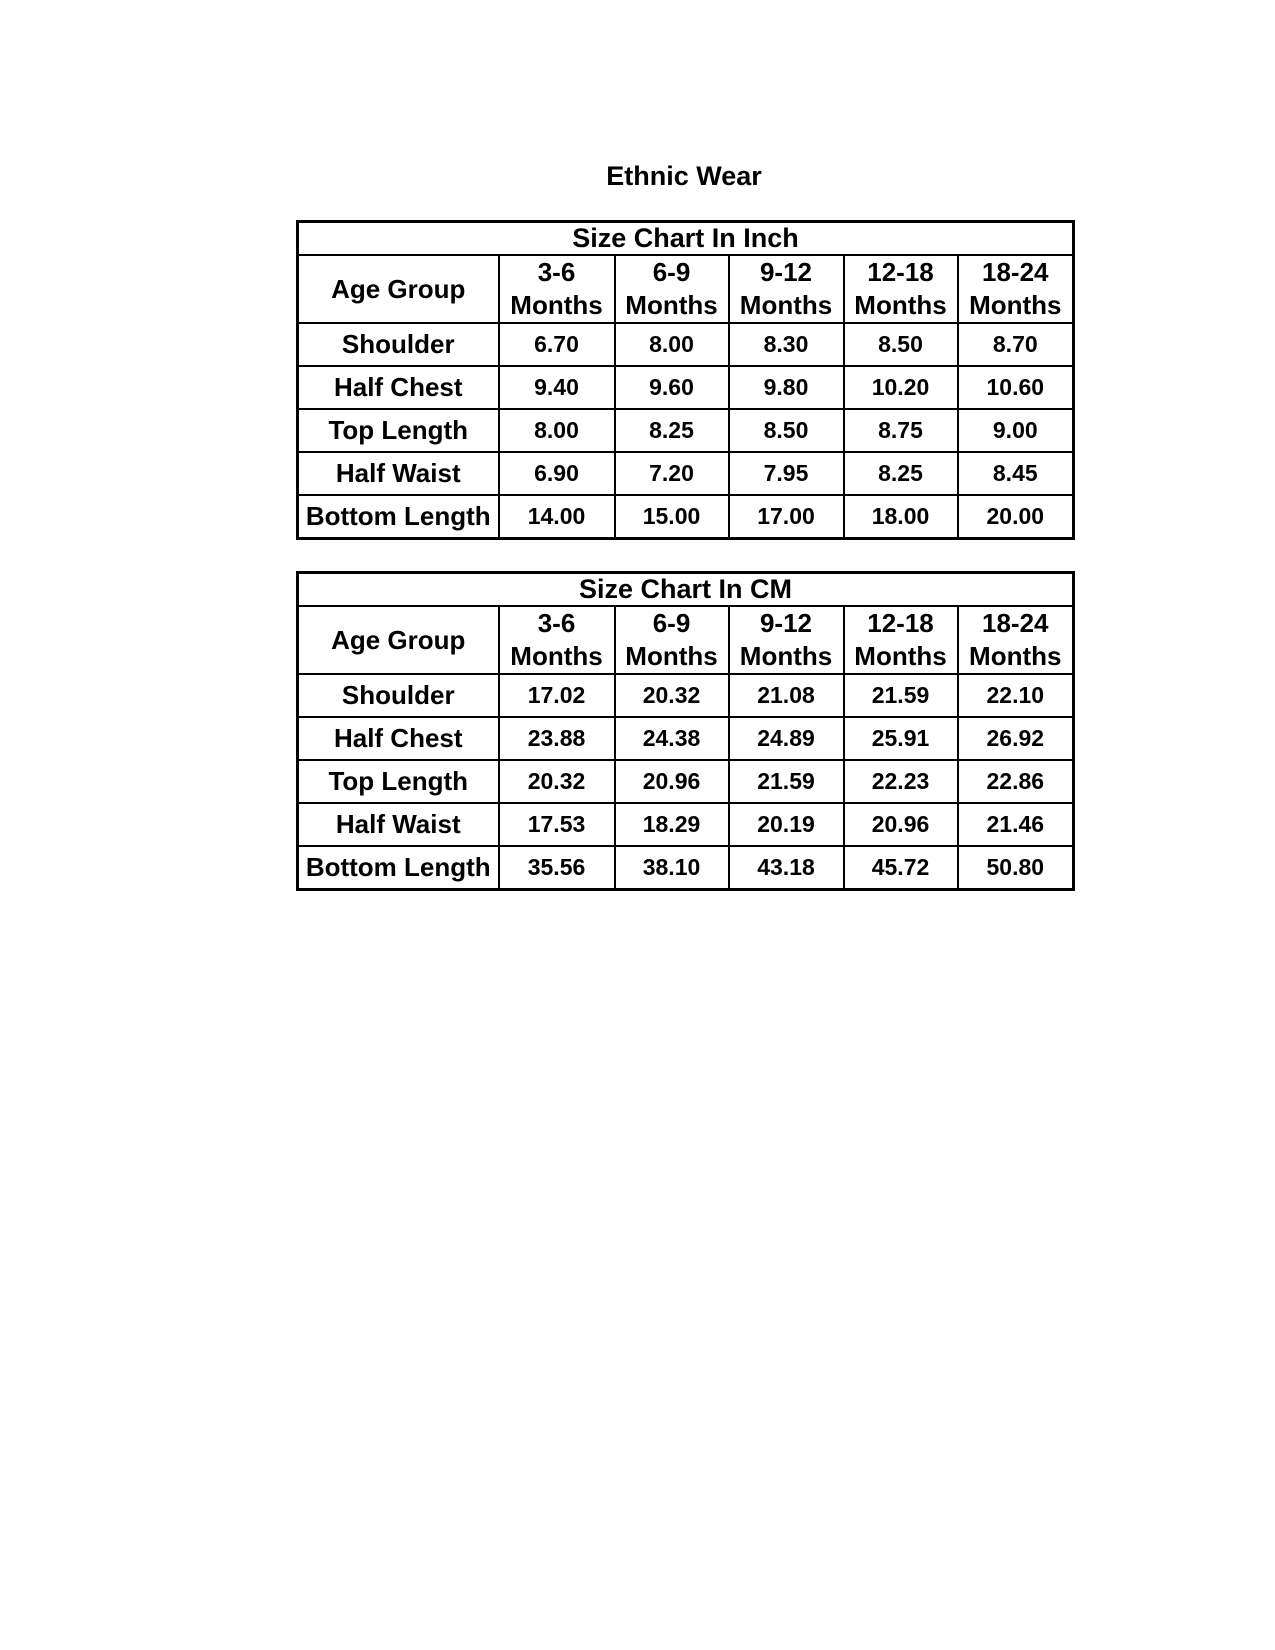  What do you see at coordinates (786, 387) in the screenshot?
I see `value-cell: 9.80` at bounding box center [786, 387].